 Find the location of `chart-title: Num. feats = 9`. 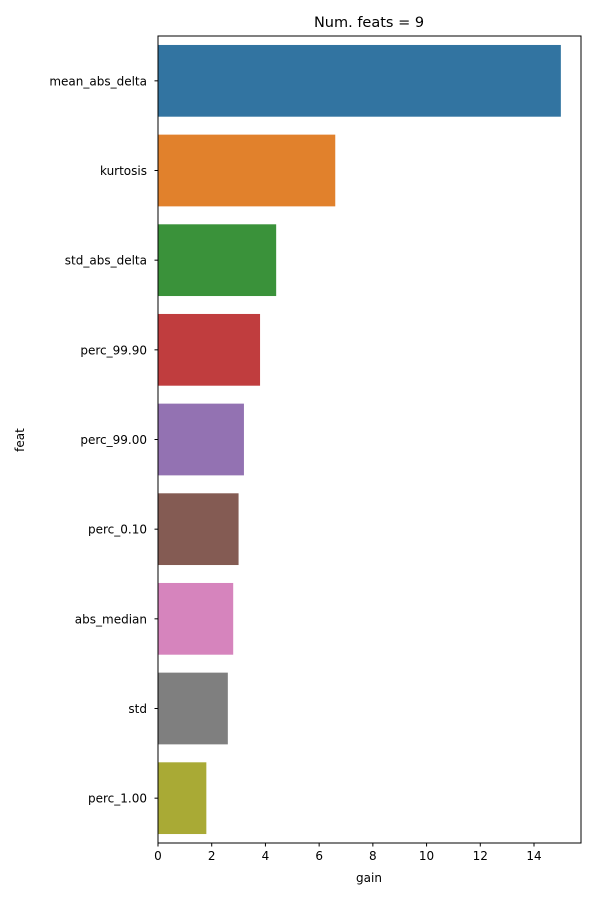

chart-title: Num. feats = 9 is located at coordinates (369, 23).